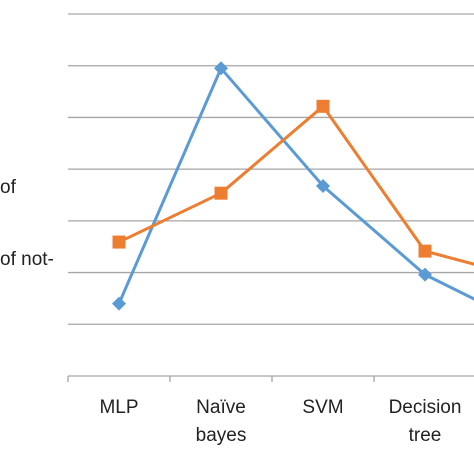 The height and width of the screenshot is (474, 474). Describe the element at coordinates (280, 421) in the screenshot. I see `x-tick-labels: MLP Naïve bayes SVM Decision tree` at that location.